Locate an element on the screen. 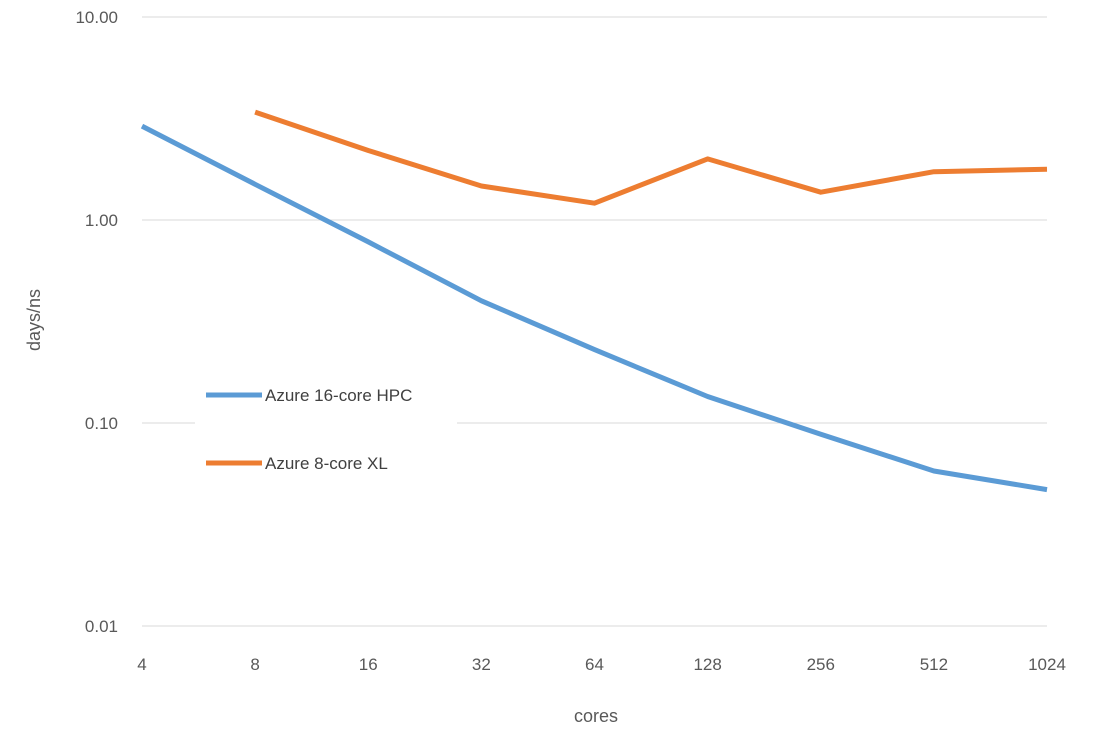 The image size is (1102, 730). x-tick-label: 256 is located at coordinates (821, 664).